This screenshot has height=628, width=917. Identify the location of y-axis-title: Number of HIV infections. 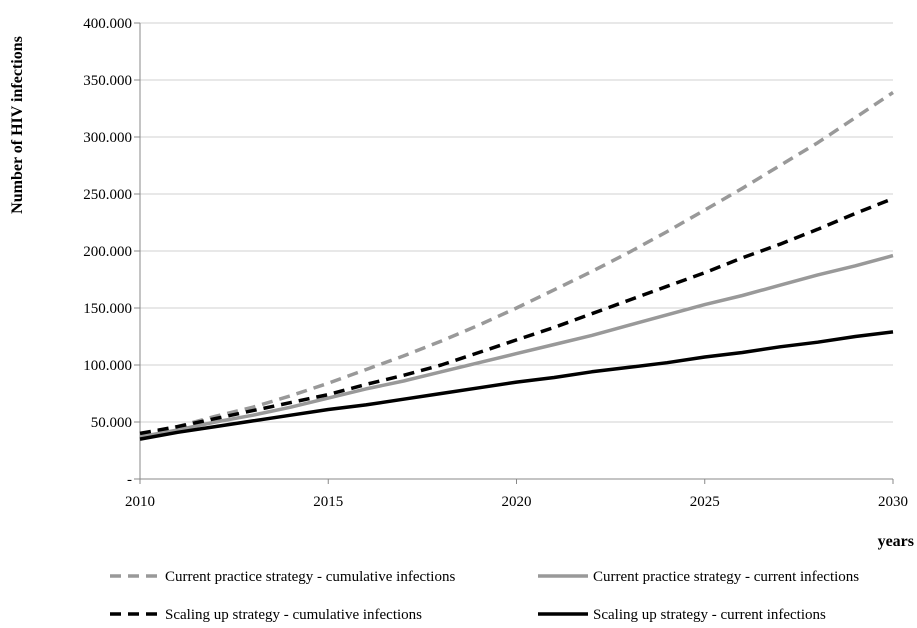
(17, 125).